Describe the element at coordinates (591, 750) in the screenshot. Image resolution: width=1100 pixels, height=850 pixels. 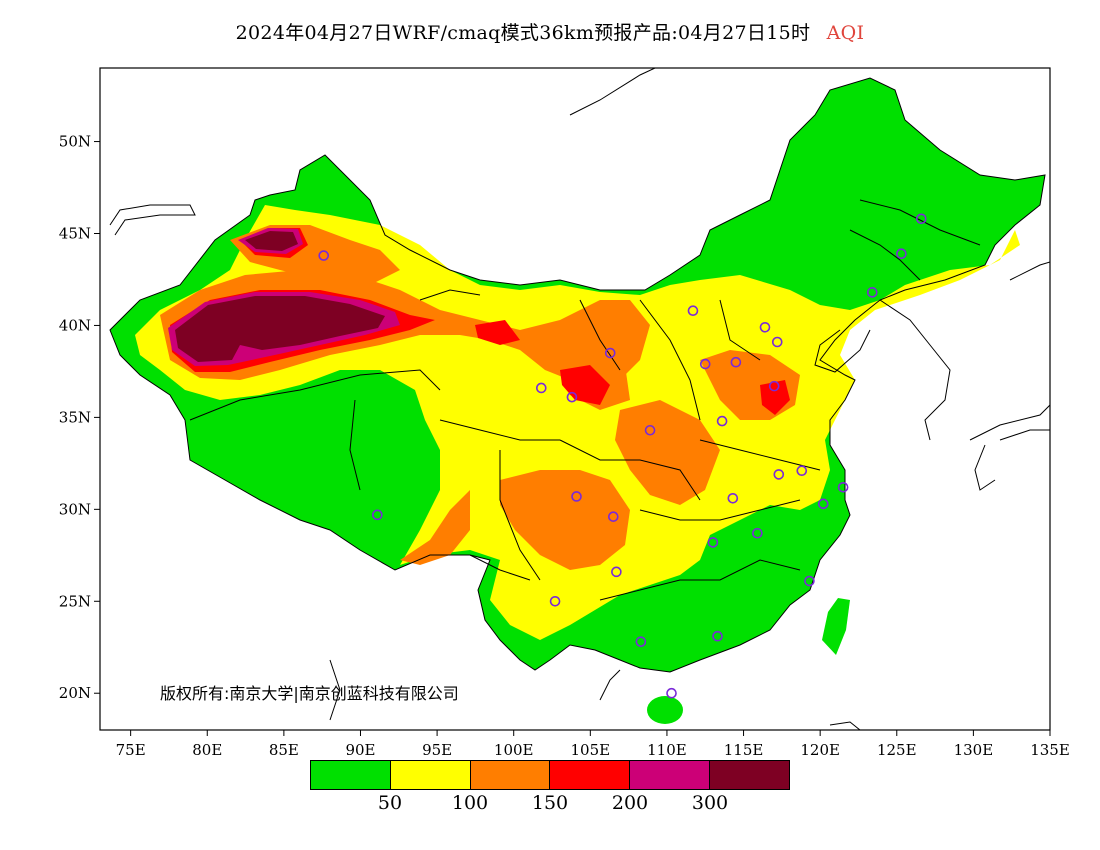
I see `x-tick-label: 105E` at that location.